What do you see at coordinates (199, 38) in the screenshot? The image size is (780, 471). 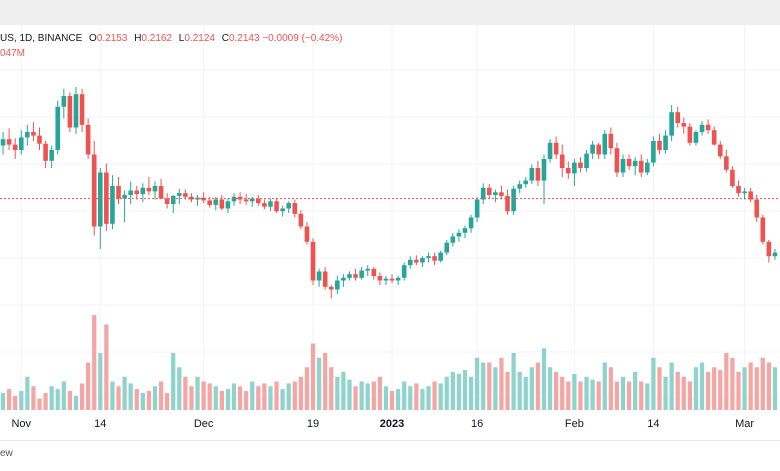 I see `low-value: 0.2124` at bounding box center [199, 38].